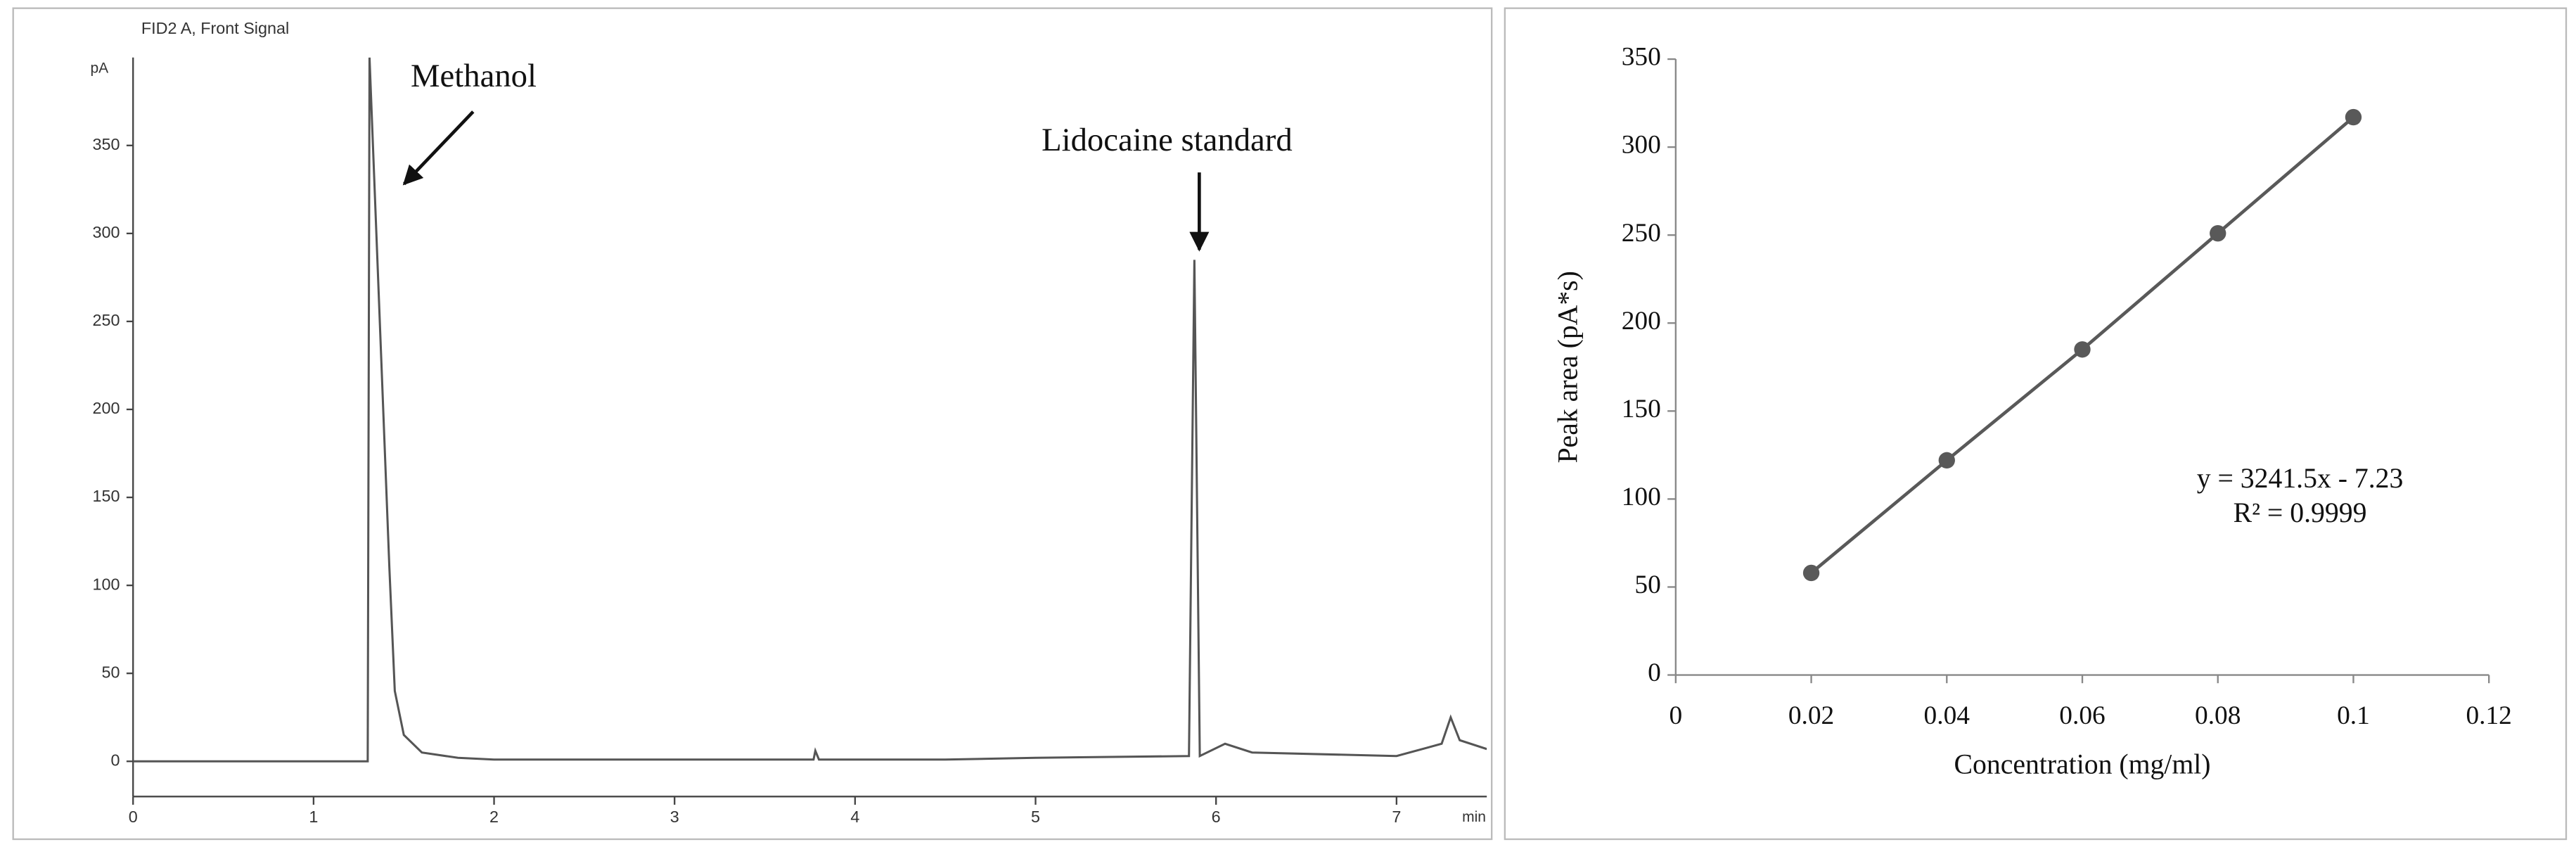 This screenshot has height=854, width=2576. What do you see at coordinates (2300, 512) in the screenshot?
I see `annotation: R² = 0.9999` at bounding box center [2300, 512].